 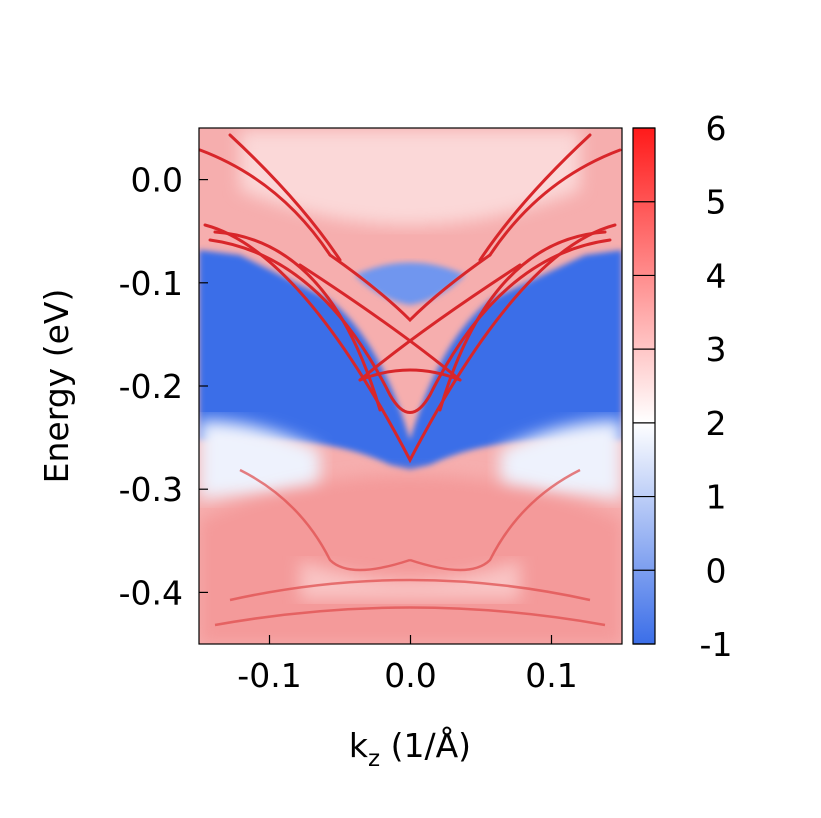 What do you see at coordinates (374, 759) in the screenshot?
I see `x-axis-label-subscript: z` at bounding box center [374, 759].